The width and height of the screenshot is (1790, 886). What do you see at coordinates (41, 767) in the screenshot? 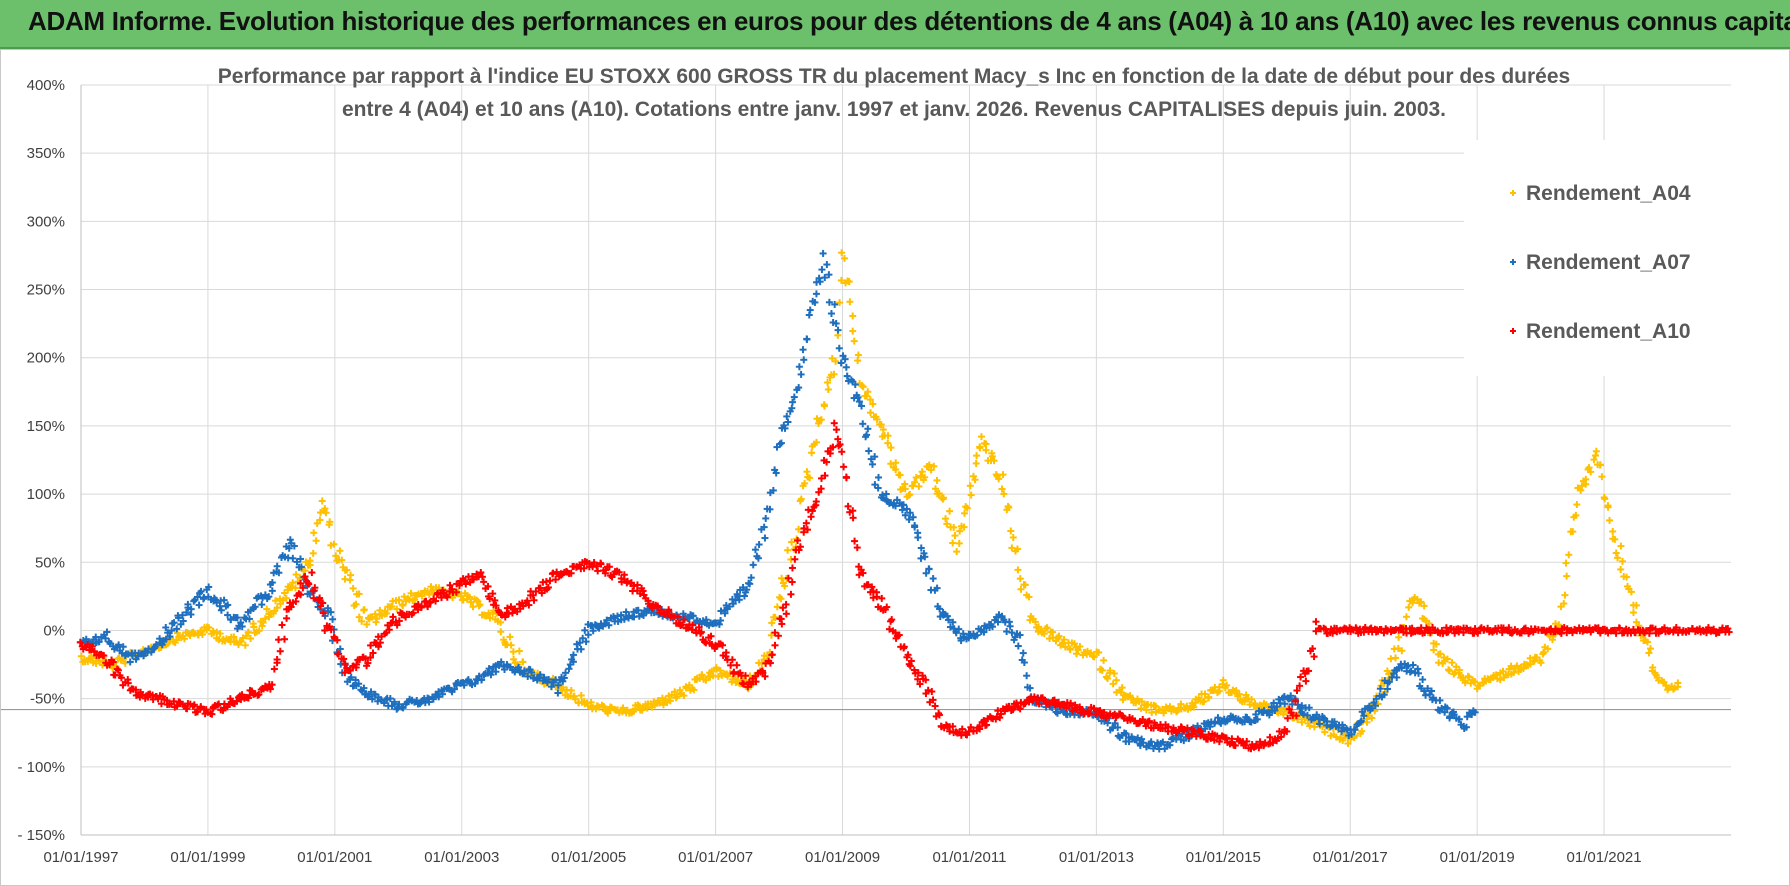
I see `y-tick-label: - 100%` at bounding box center [41, 767].